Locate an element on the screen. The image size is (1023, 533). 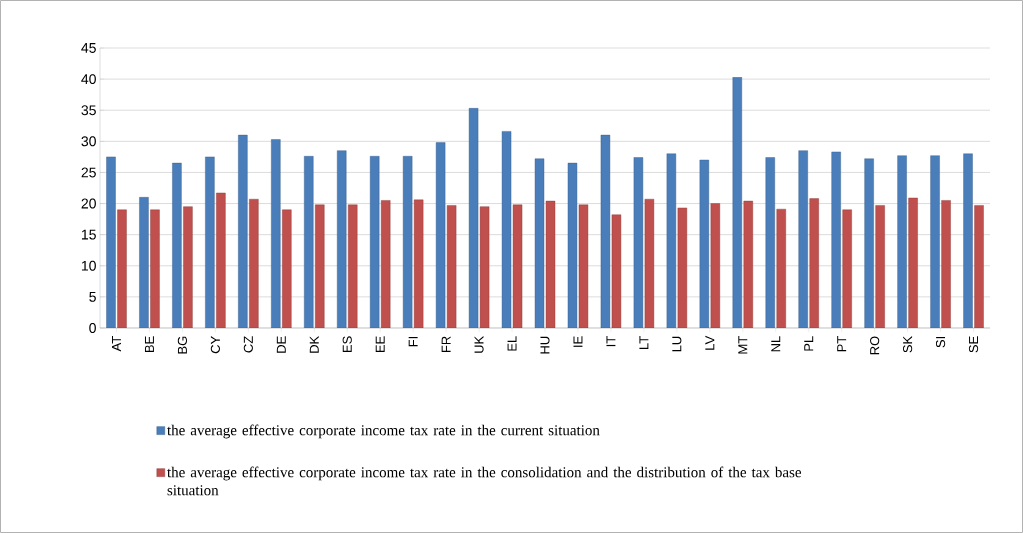
y-tick-label: 0 is located at coordinates (92, 328).